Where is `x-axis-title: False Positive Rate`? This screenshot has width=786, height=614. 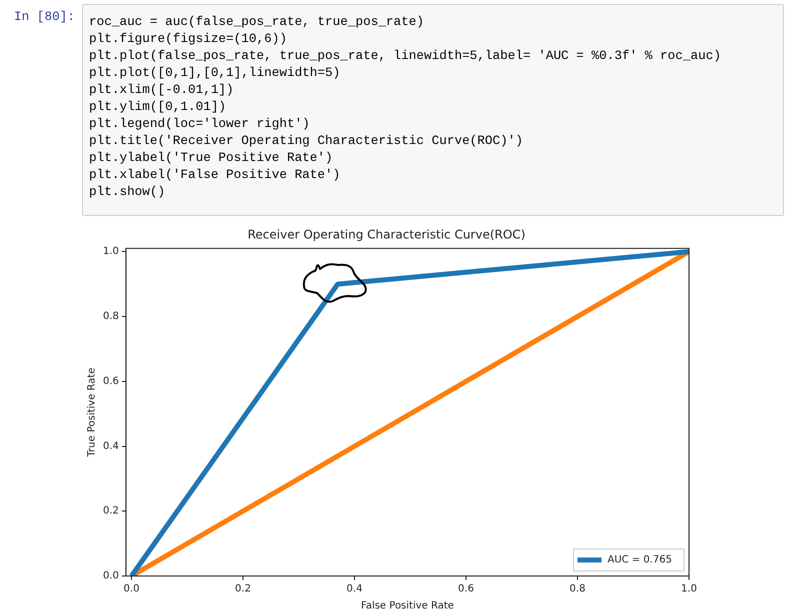 x-axis-title: False Positive Rate is located at coordinates (407, 606).